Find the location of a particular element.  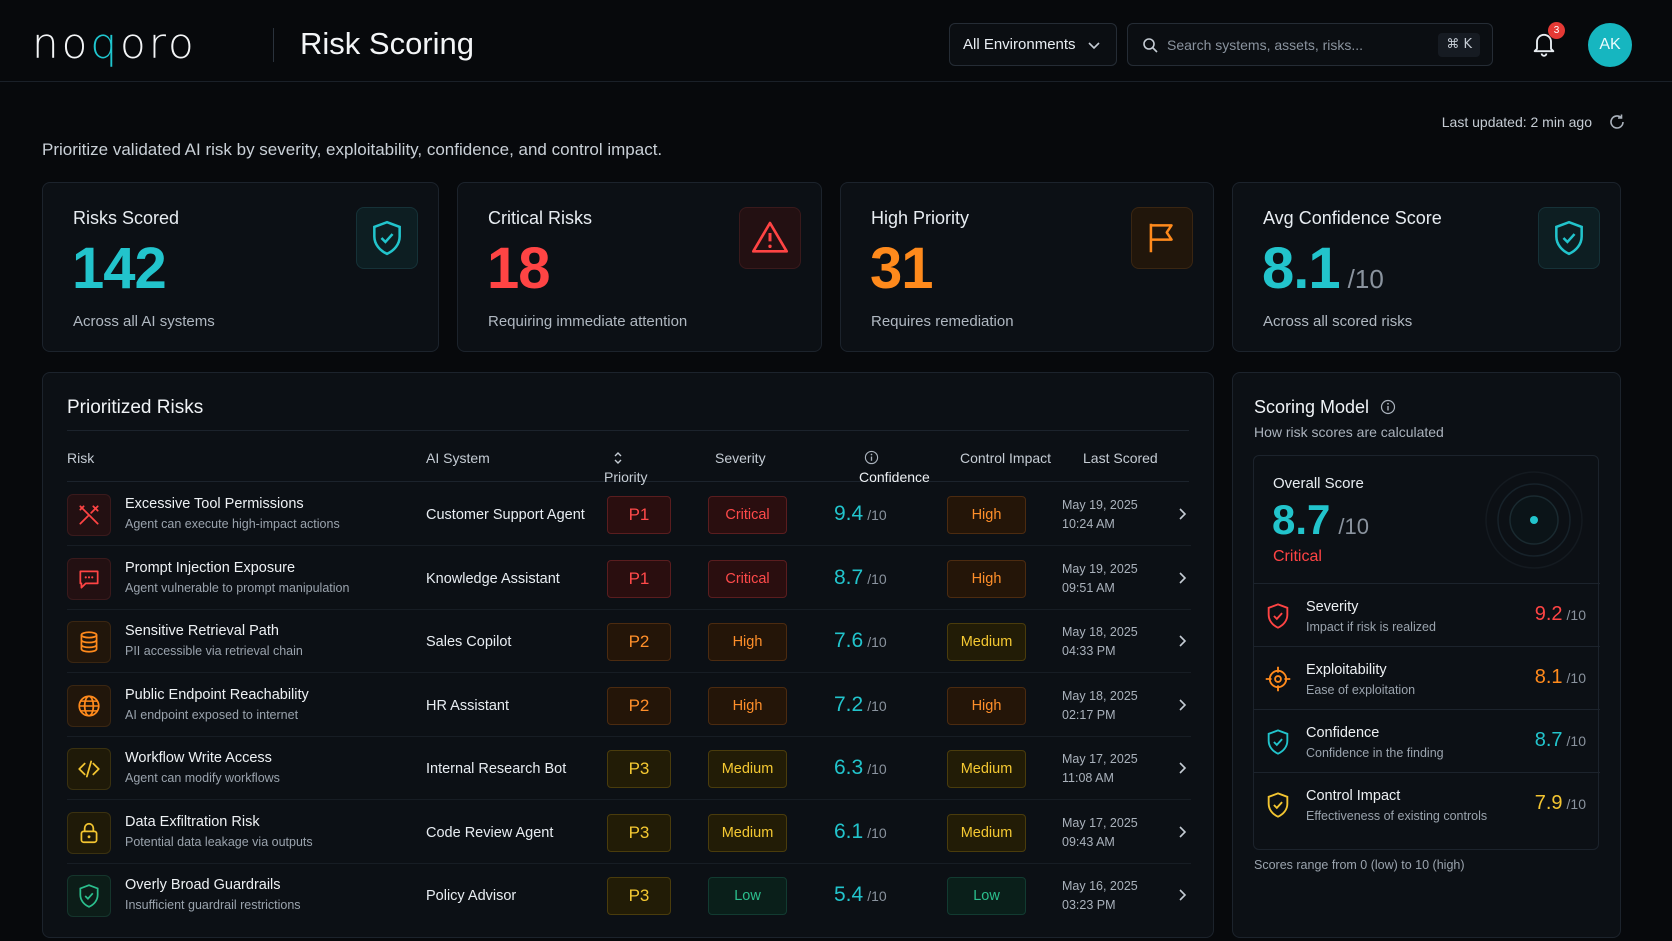

kpi-icon-box is located at coordinates (387, 238).